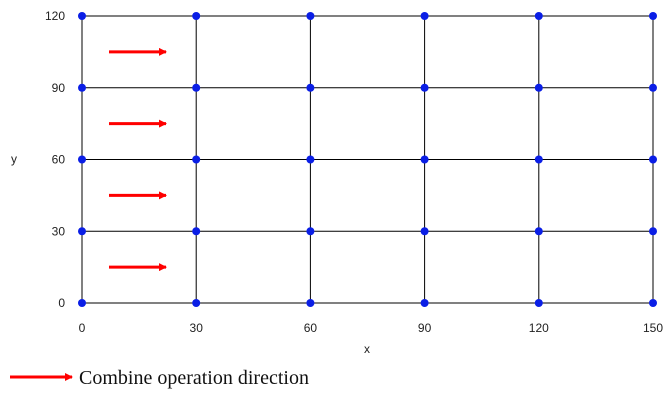 The height and width of the screenshot is (394, 663). I want to click on y-tick-label: 30, so click(59, 231).